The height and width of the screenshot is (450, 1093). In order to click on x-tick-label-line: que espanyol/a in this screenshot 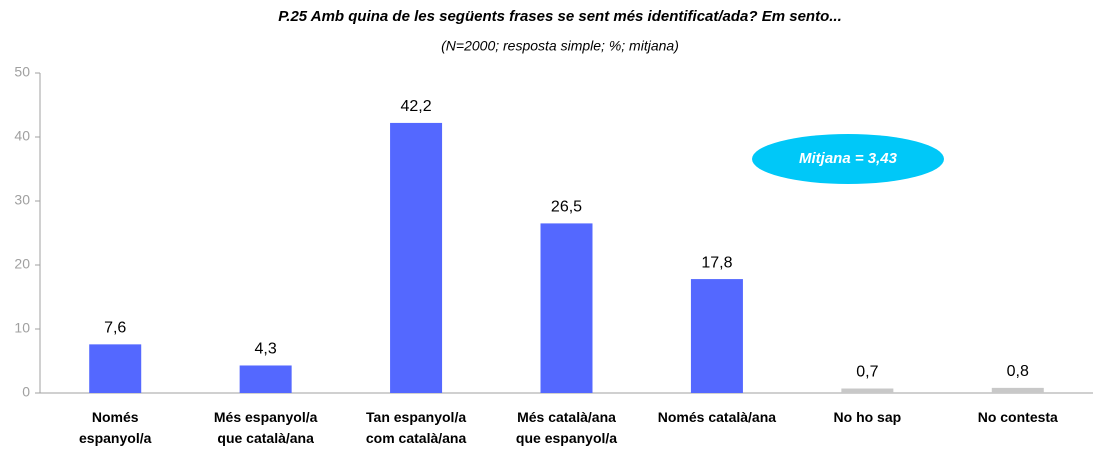, I will do `click(566, 438)`.